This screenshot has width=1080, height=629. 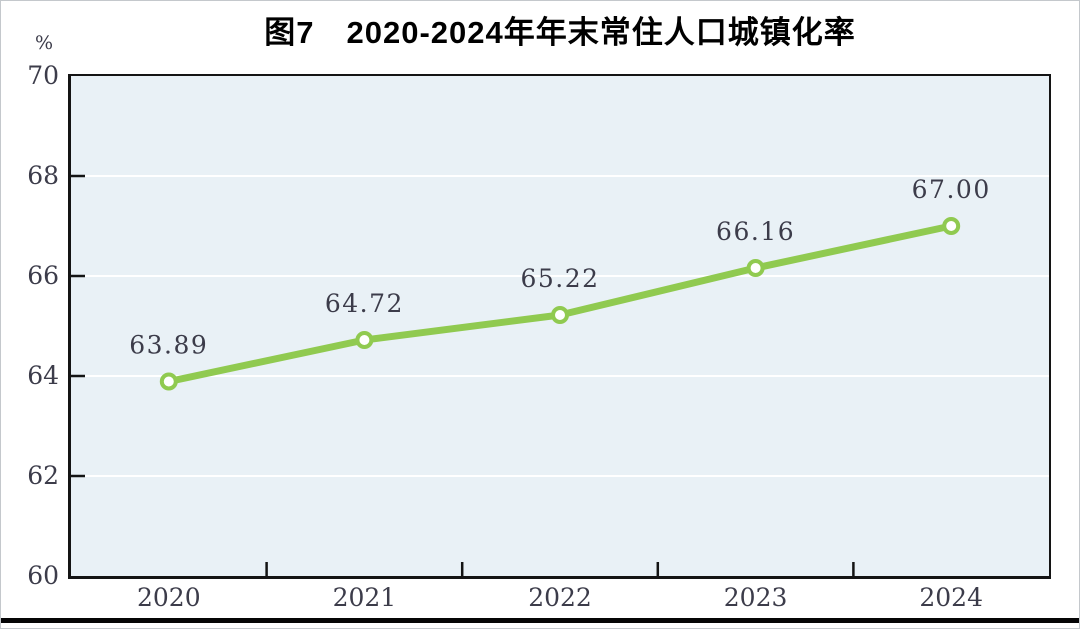 What do you see at coordinates (951, 597) in the screenshot?
I see `x-tick-label: 2024` at bounding box center [951, 597].